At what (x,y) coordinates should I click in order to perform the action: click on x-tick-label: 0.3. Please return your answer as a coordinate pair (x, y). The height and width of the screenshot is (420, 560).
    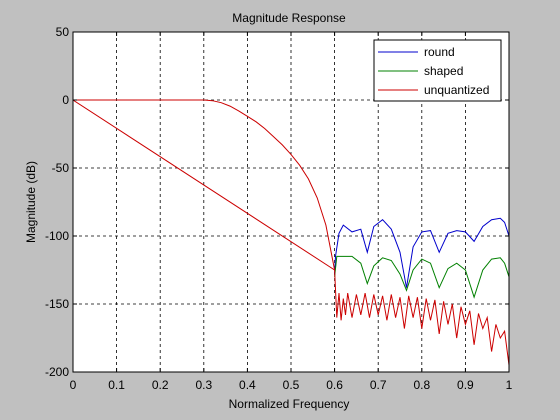
    Looking at the image, I should click on (203, 385).